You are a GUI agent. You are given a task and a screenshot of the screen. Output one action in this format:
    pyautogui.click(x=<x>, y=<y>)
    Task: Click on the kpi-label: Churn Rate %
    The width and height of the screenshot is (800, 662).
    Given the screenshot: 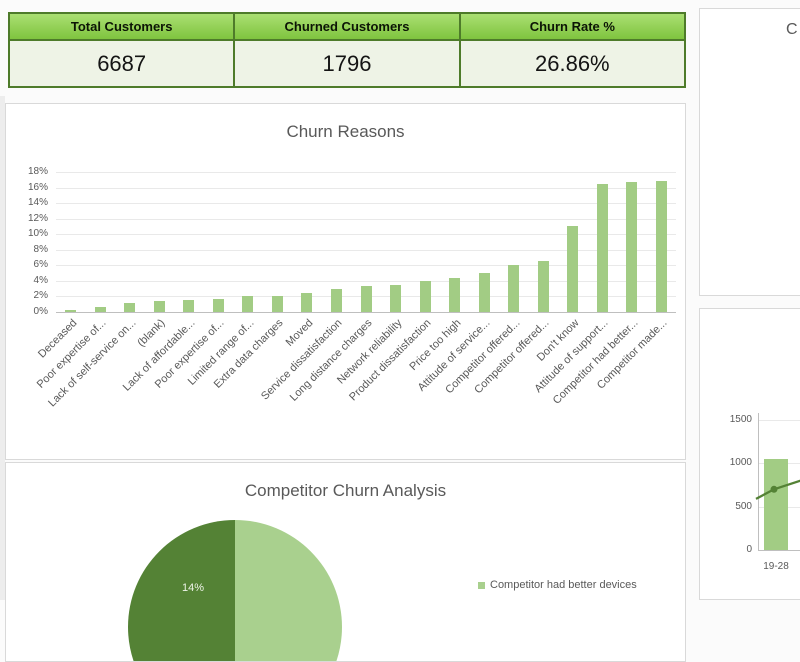 What is the action you would take?
    pyautogui.click(x=572, y=27)
    